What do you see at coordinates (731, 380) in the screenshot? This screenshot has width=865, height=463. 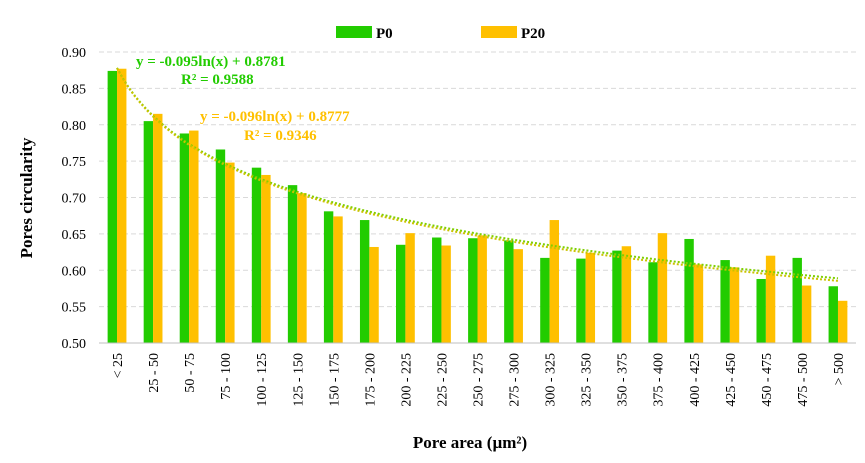 I see `x-tick-label: 425 - 450` at bounding box center [731, 380].